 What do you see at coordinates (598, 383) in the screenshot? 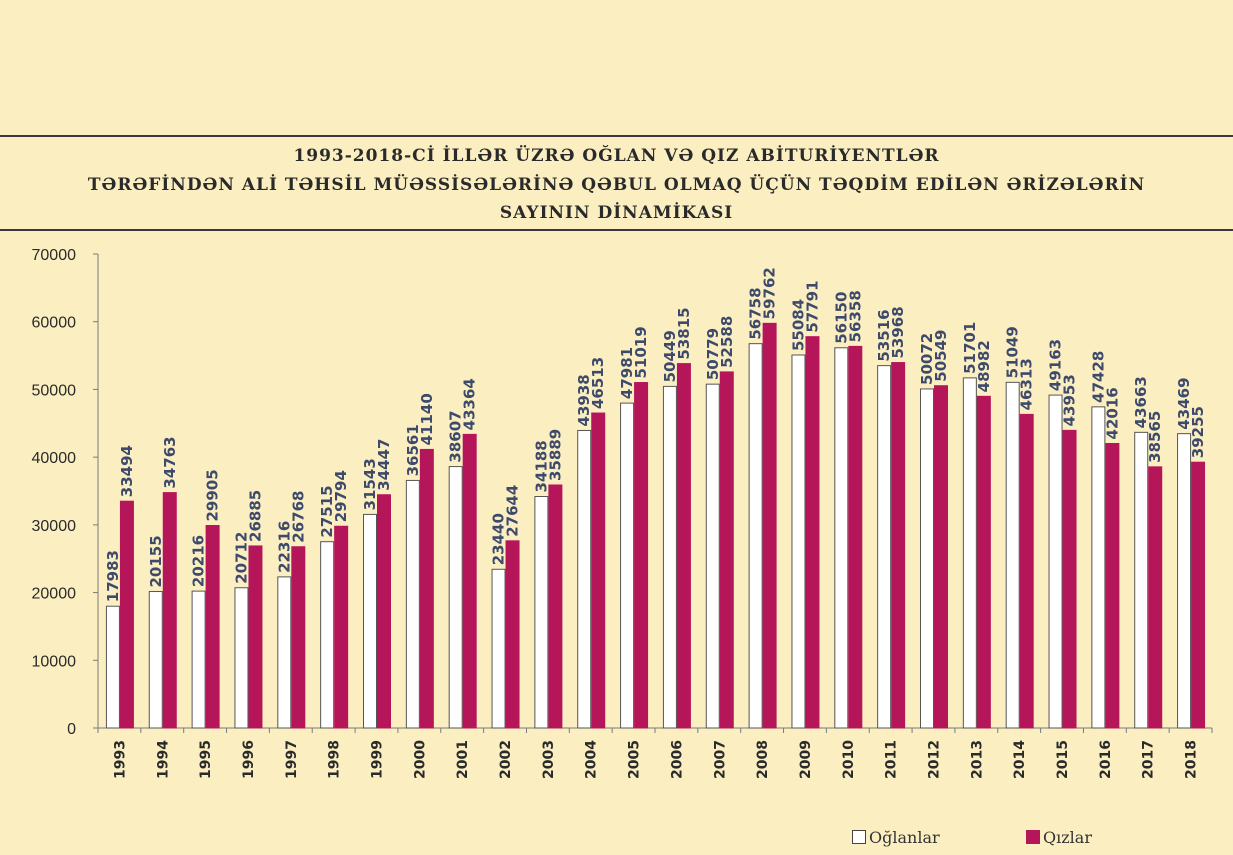
I see `data-label-girls: 46513` at bounding box center [598, 383].